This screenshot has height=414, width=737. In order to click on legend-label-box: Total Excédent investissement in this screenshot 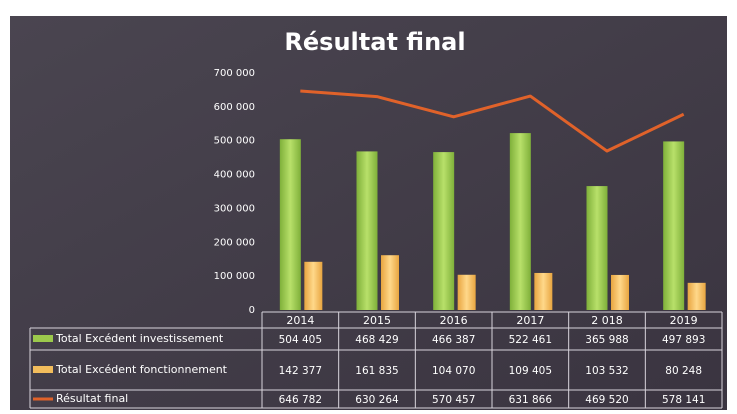, I will do `click(140, 338)`.